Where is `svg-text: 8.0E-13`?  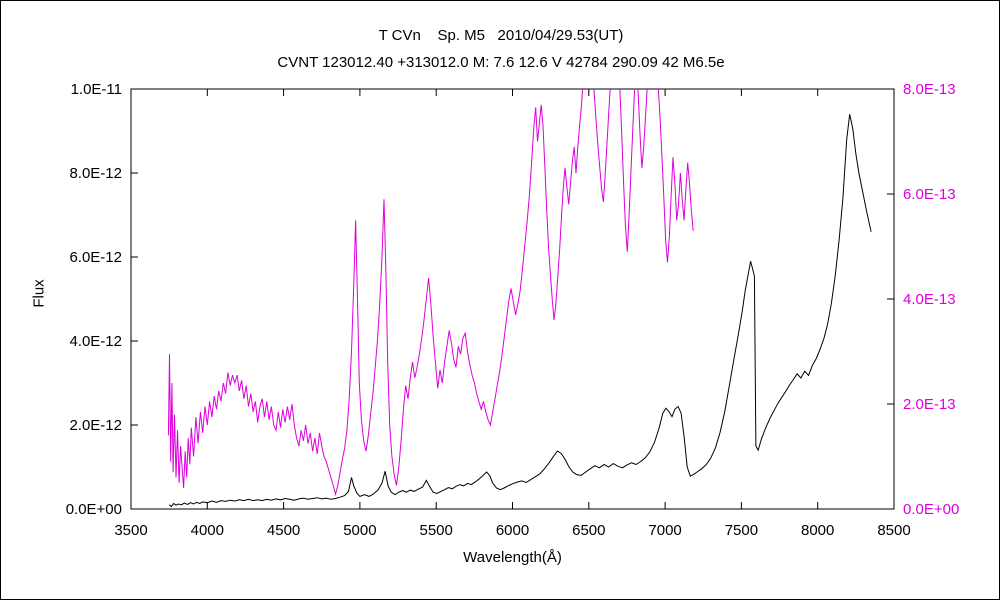 svg-text: 8.0E-13 is located at coordinates (929, 89).